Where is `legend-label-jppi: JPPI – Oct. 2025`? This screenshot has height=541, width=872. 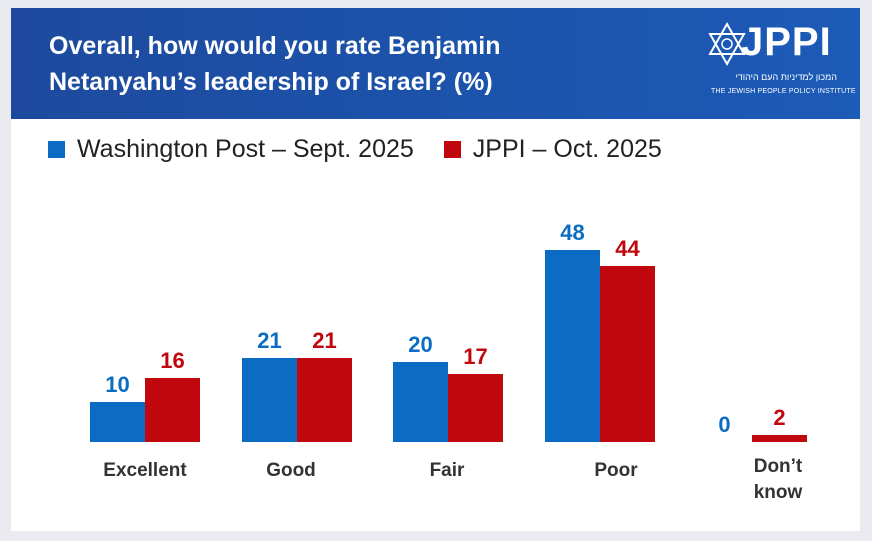 legend-label-jppi: JPPI – Oct. 2025 is located at coordinates (567, 148).